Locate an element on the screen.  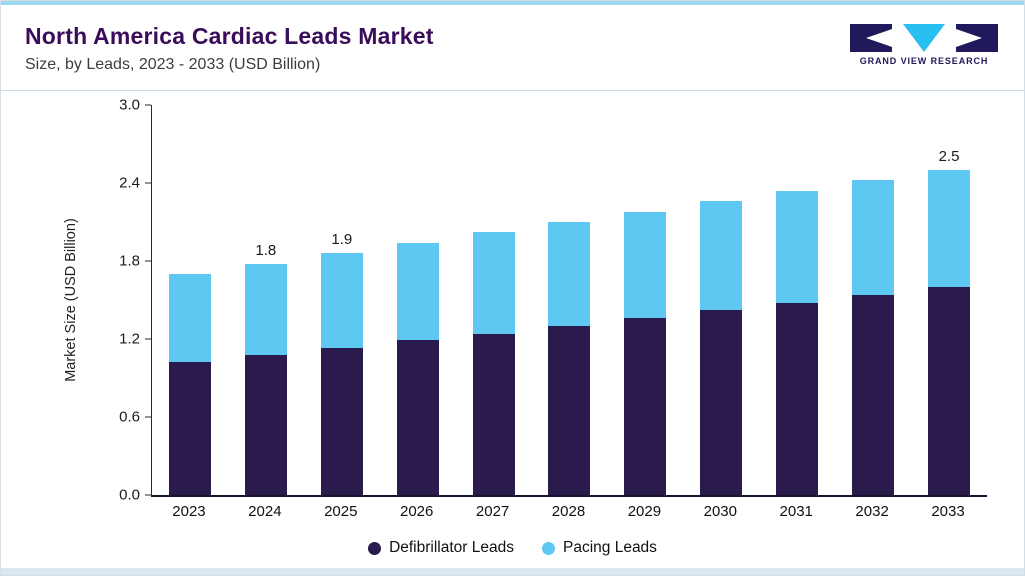
x-axis-label-2027: 2027 is located at coordinates (492, 511).